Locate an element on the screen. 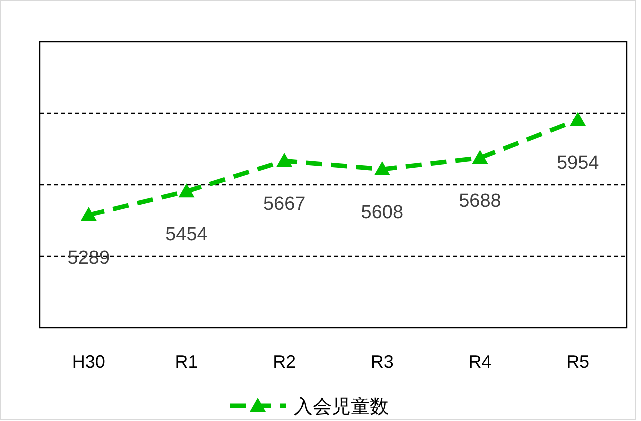 The width and height of the screenshot is (641, 421). data-label: 5454 is located at coordinates (187, 235).